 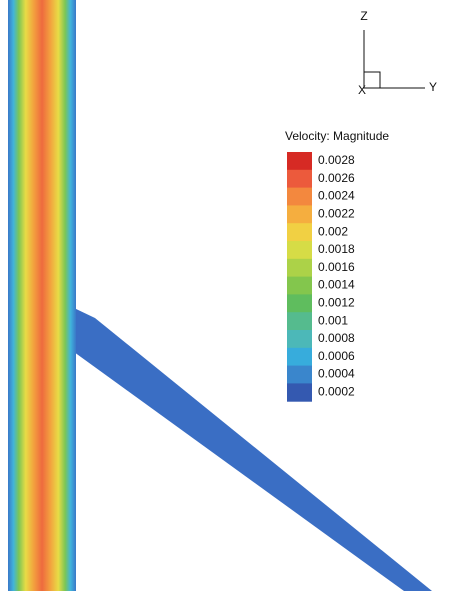 What do you see at coordinates (336, 391) in the screenshot?
I see `legend-label: 0.0002` at bounding box center [336, 391].